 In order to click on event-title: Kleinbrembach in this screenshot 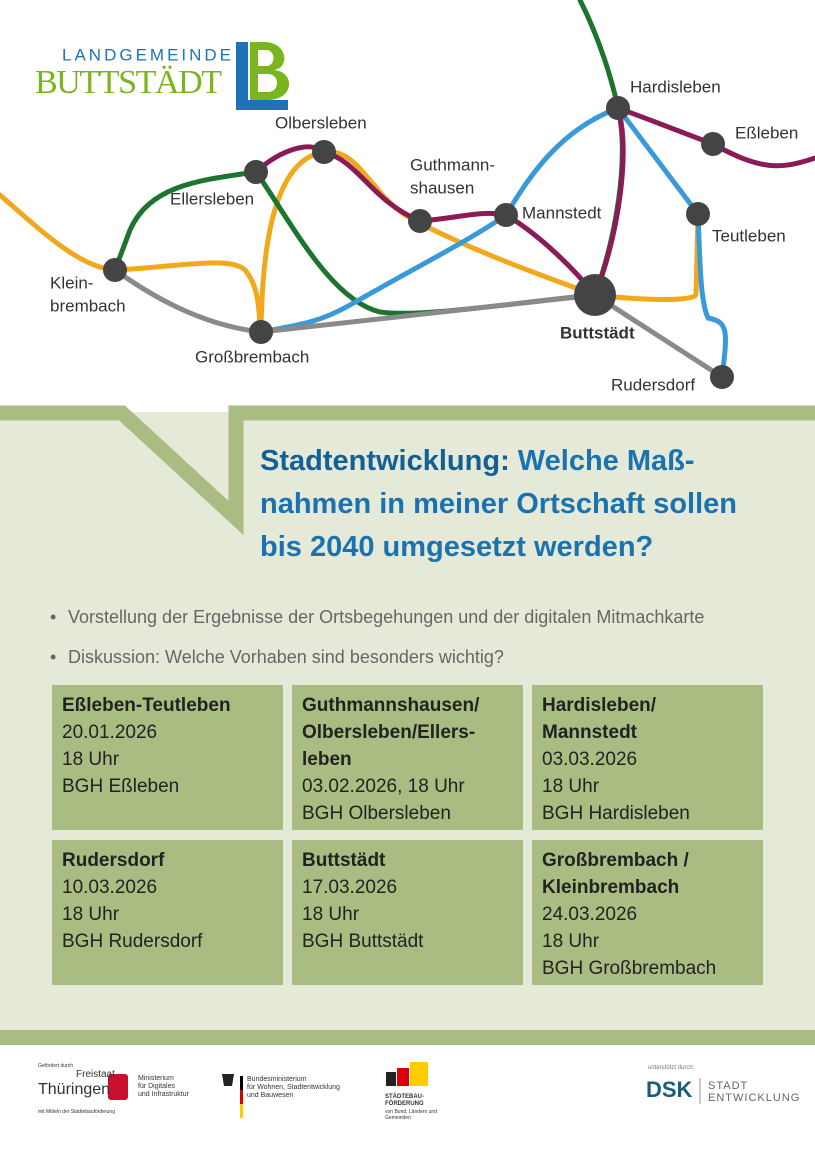, I will do `click(611, 887)`.